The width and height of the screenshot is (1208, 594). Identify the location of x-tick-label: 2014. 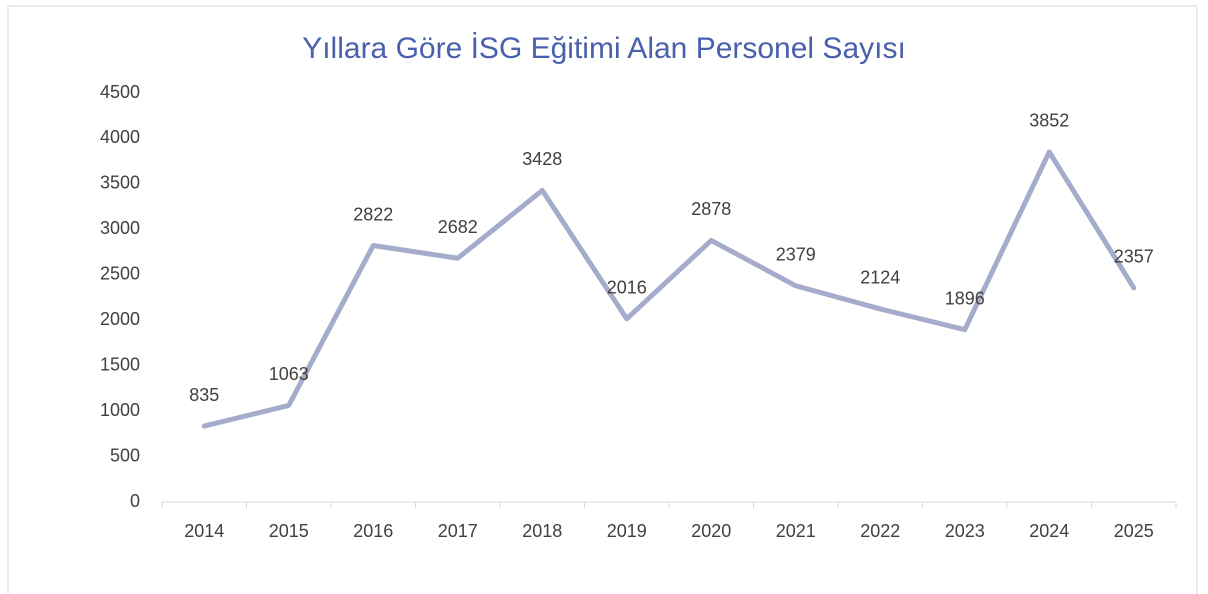
(204, 531).